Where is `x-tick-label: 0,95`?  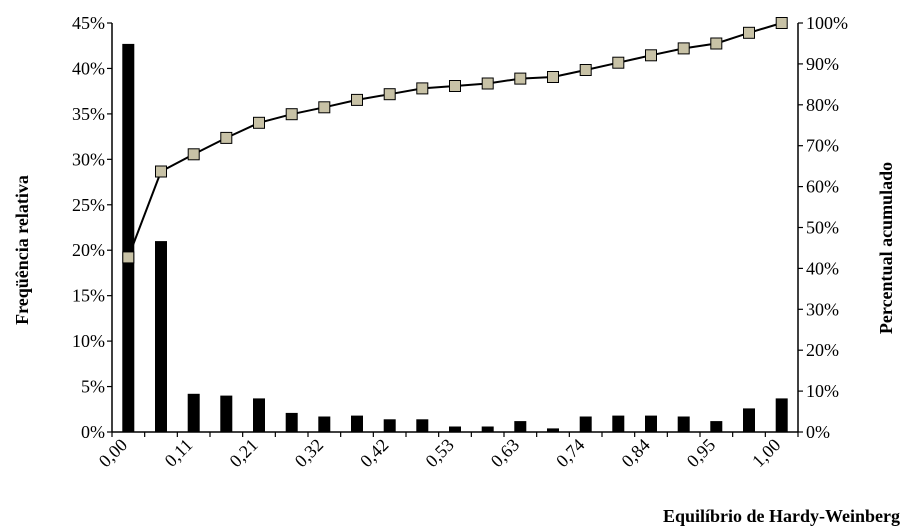 x-tick-label: 0,95 is located at coordinates (701, 453).